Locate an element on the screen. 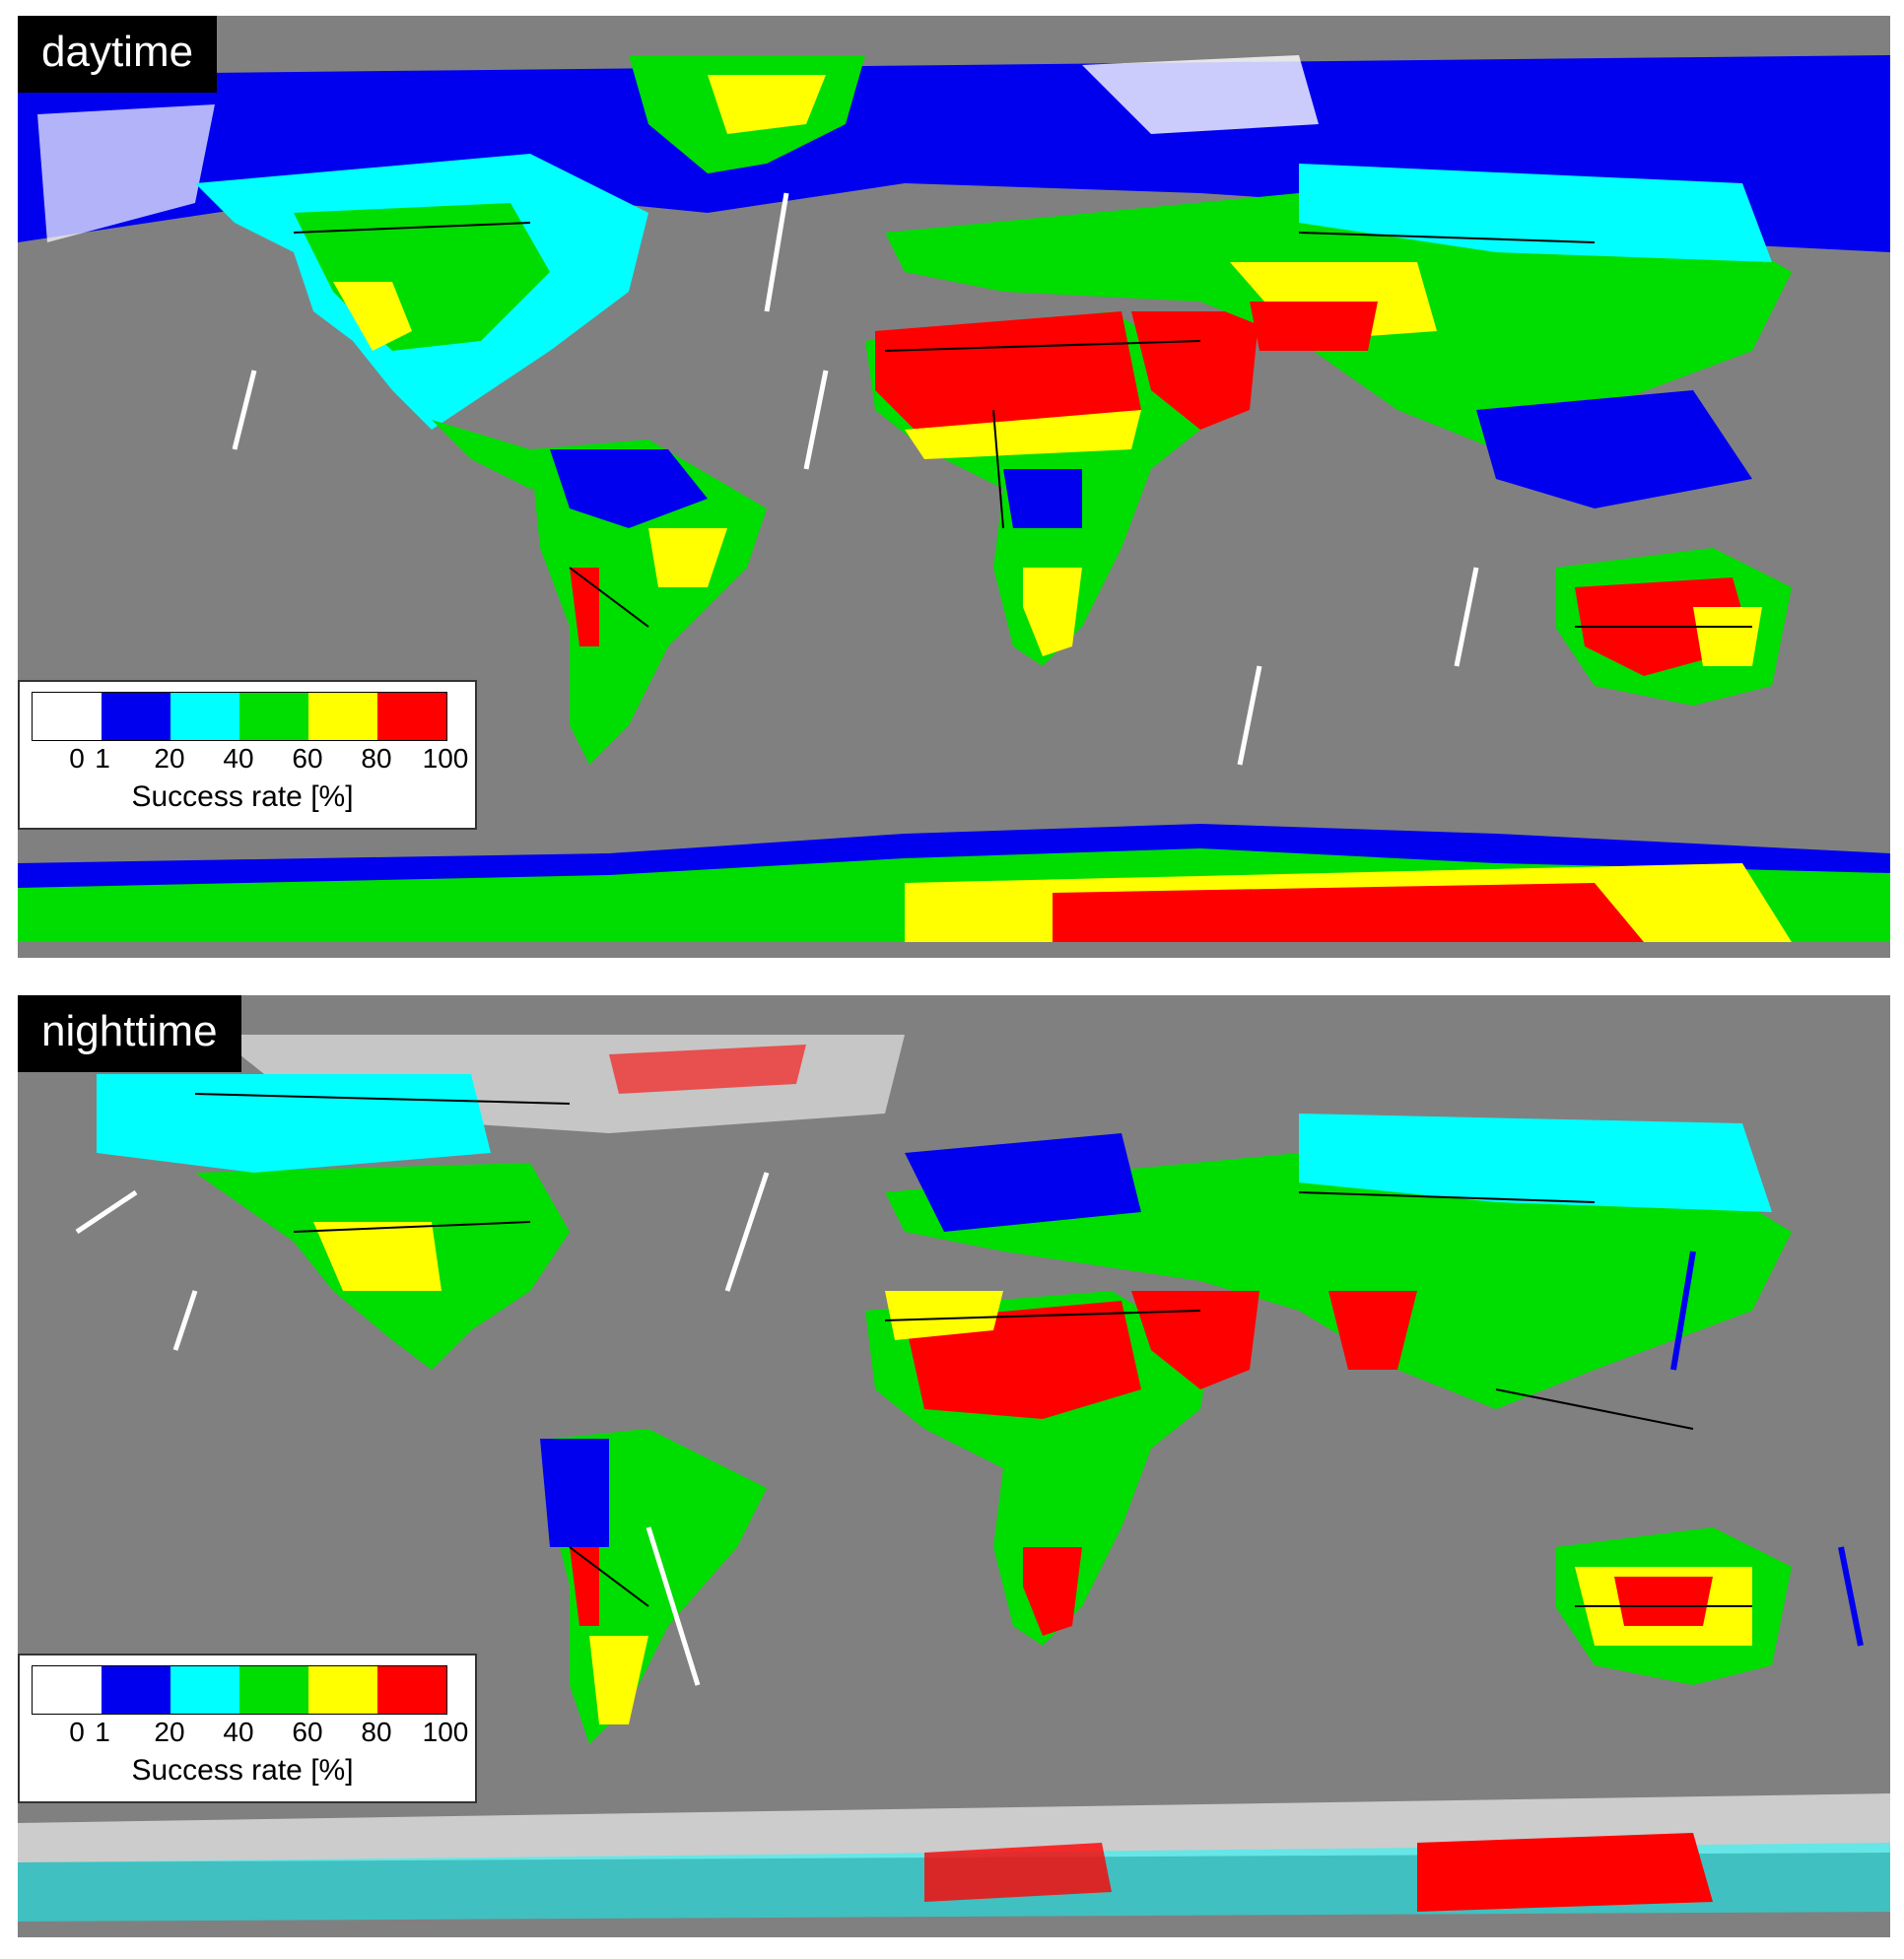 This screenshot has width=1904, height=1959. panel-label: nighttime is located at coordinates (129, 1034).